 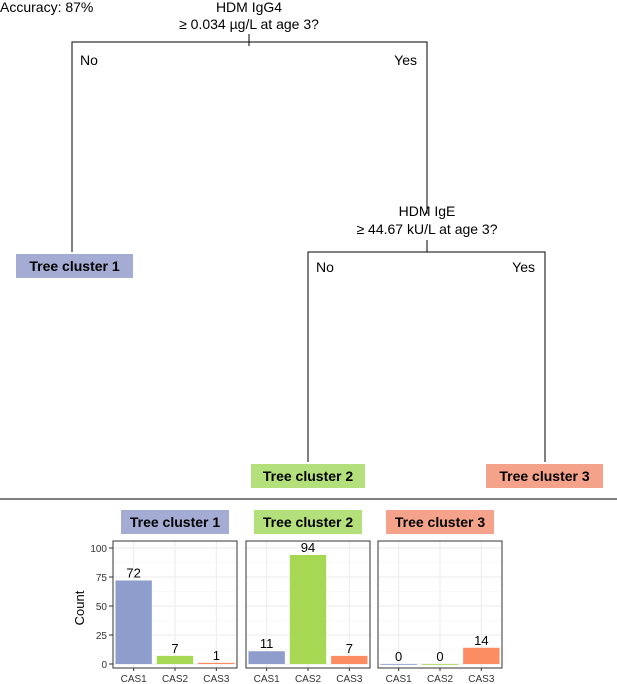 What do you see at coordinates (308, 547) in the screenshot?
I see `bar-value-label: 94` at bounding box center [308, 547].